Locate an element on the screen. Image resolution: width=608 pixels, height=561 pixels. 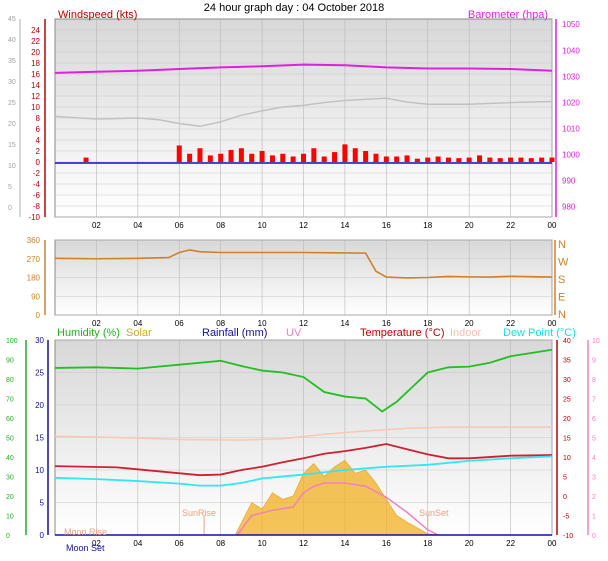
uv-tick-label: 1 is located at coordinates (594, 517).